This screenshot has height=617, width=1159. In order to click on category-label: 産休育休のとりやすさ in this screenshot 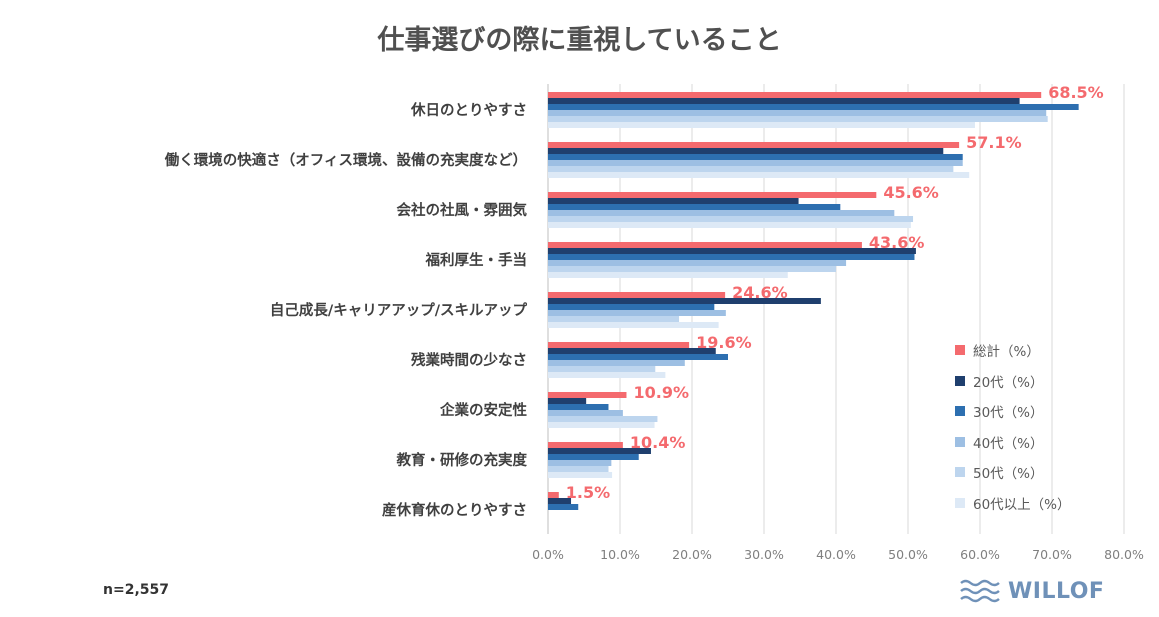, I will do `click(454, 510)`.